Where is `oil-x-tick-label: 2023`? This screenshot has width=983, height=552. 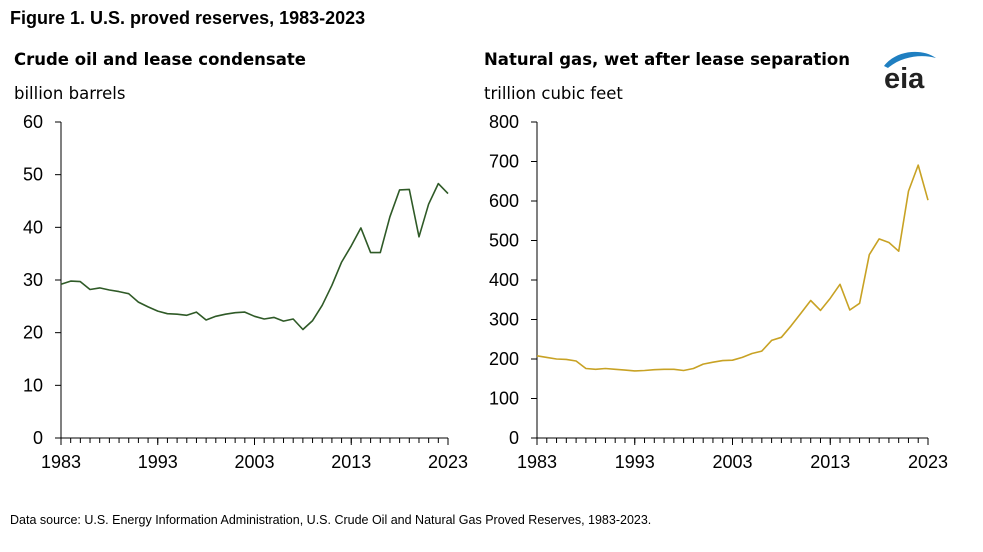
oil-x-tick-label: 2023 is located at coordinates (448, 462).